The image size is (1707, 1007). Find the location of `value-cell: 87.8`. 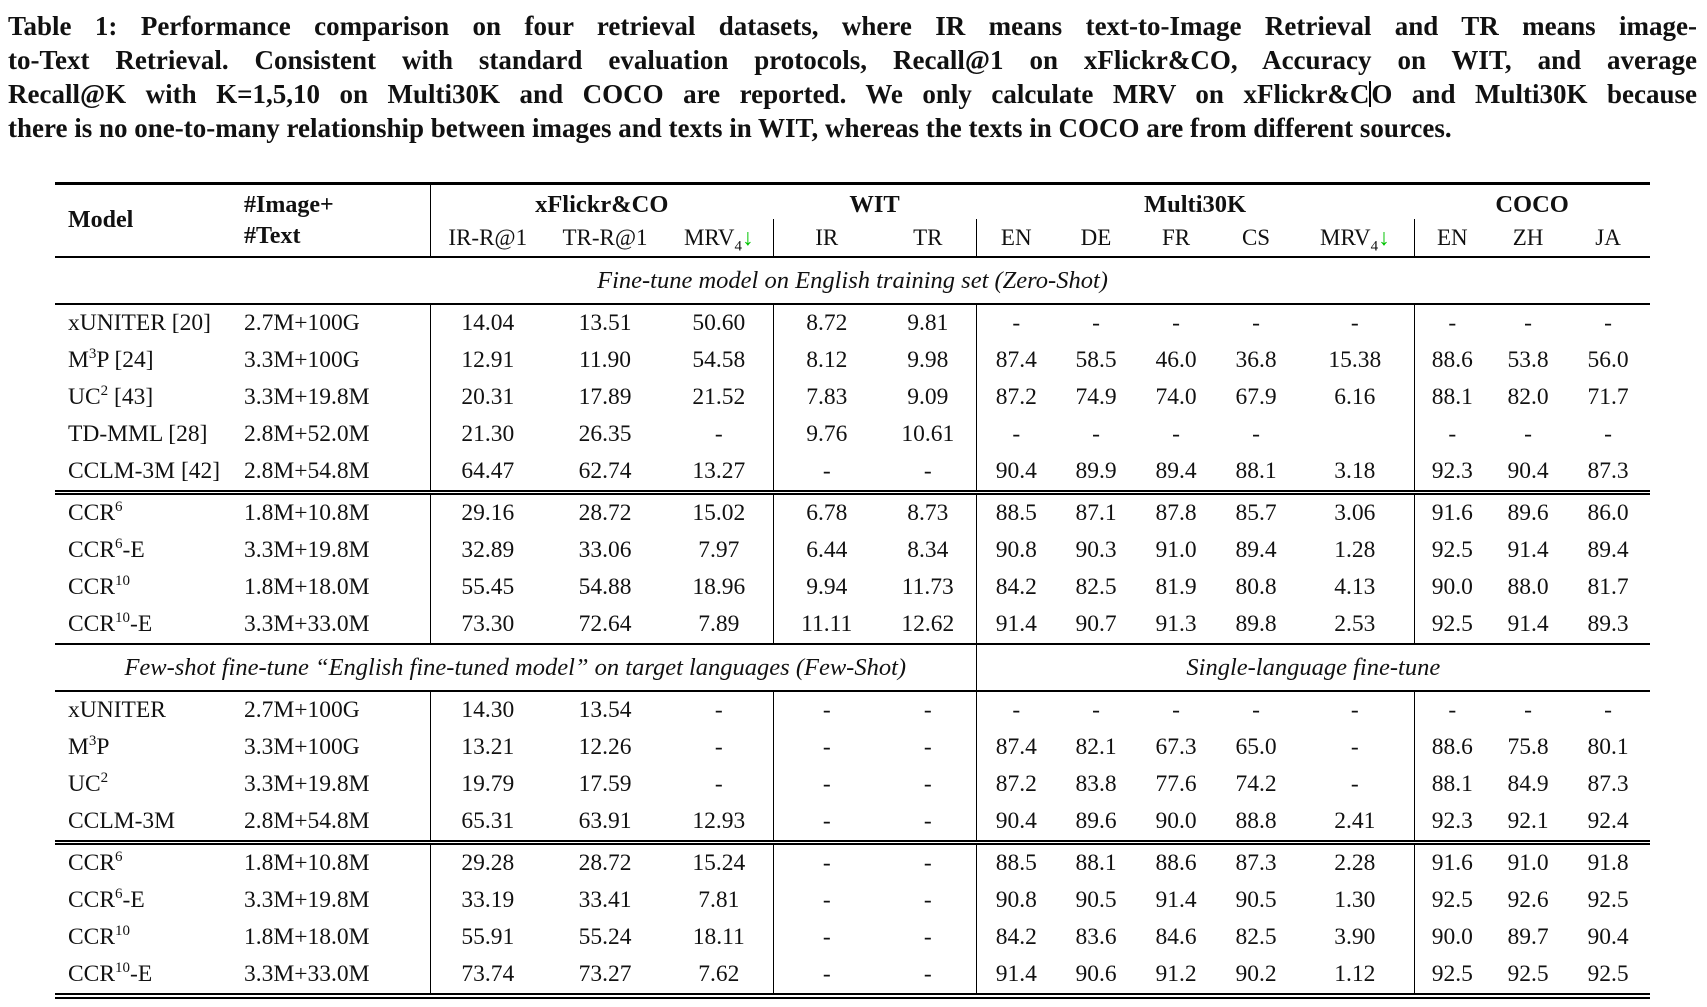

value-cell: 87.8 is located at coordinates (1176, 513).